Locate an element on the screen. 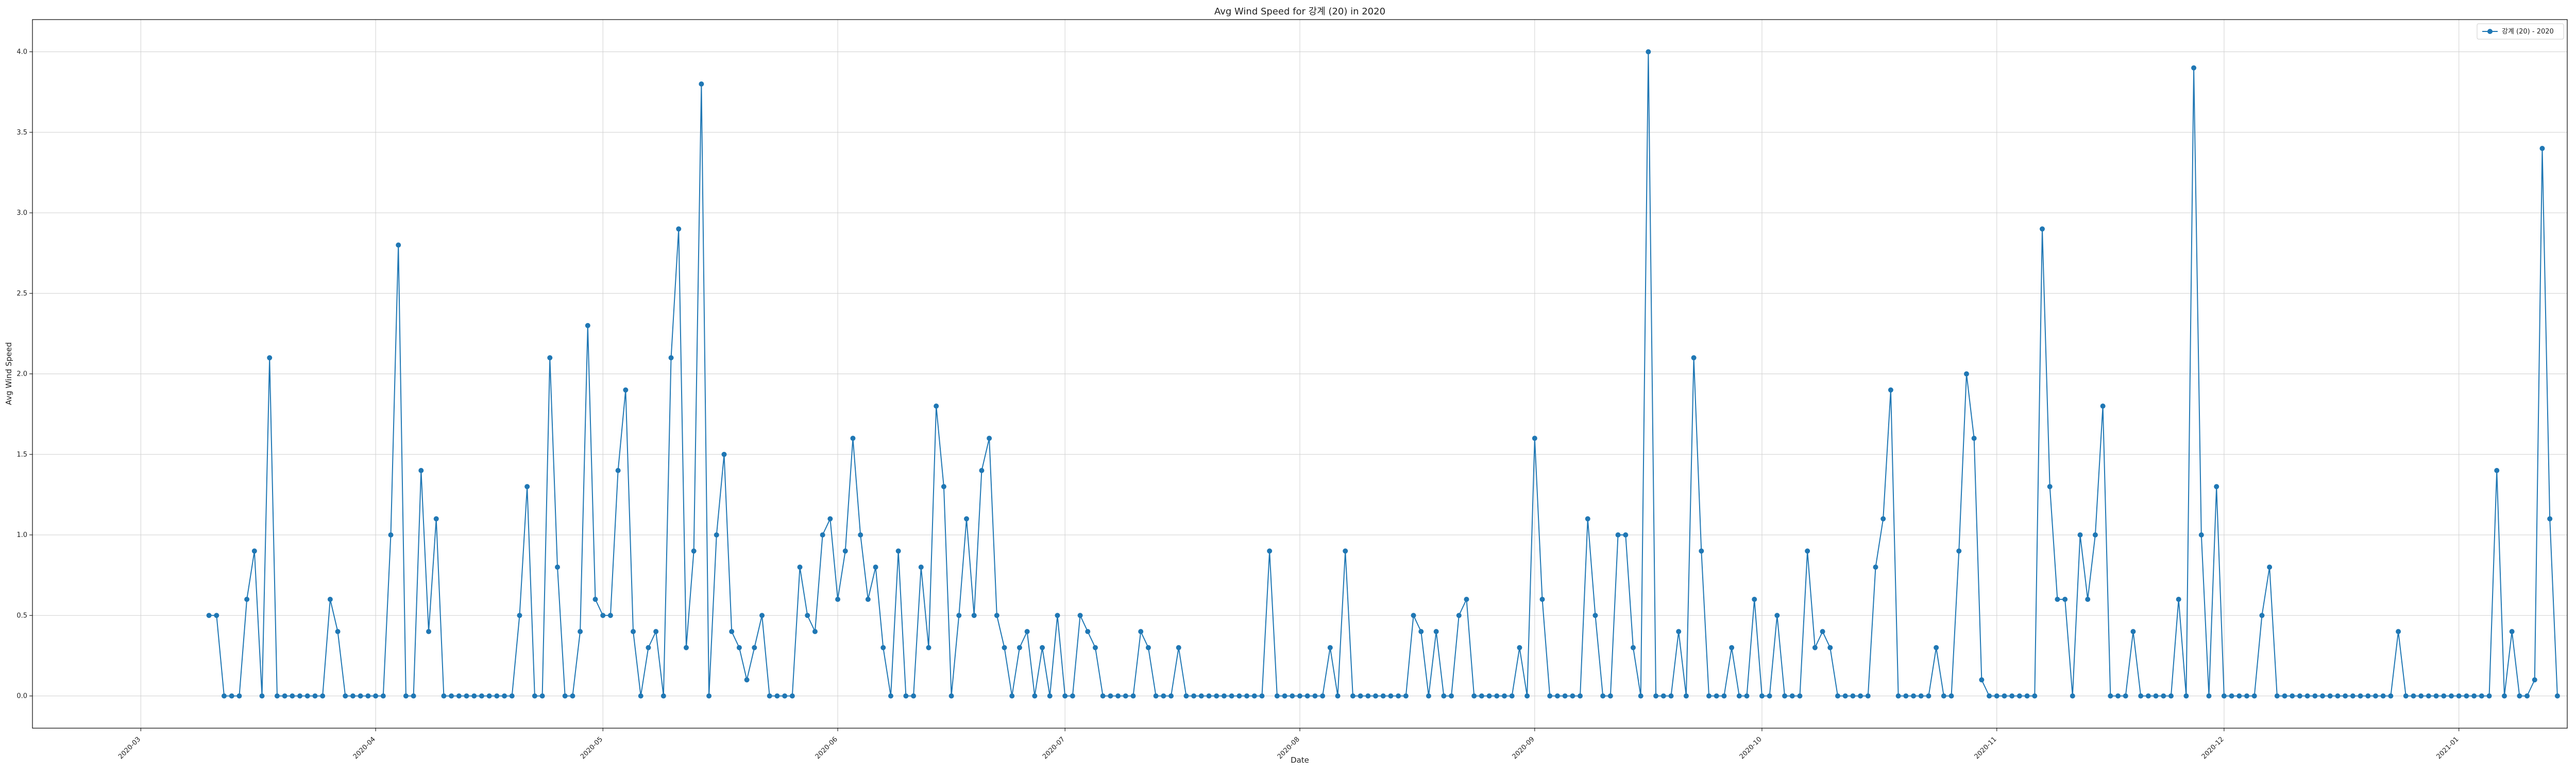 The image size is (2576, 773). legend-marker is located at coordinates (2490, 31).